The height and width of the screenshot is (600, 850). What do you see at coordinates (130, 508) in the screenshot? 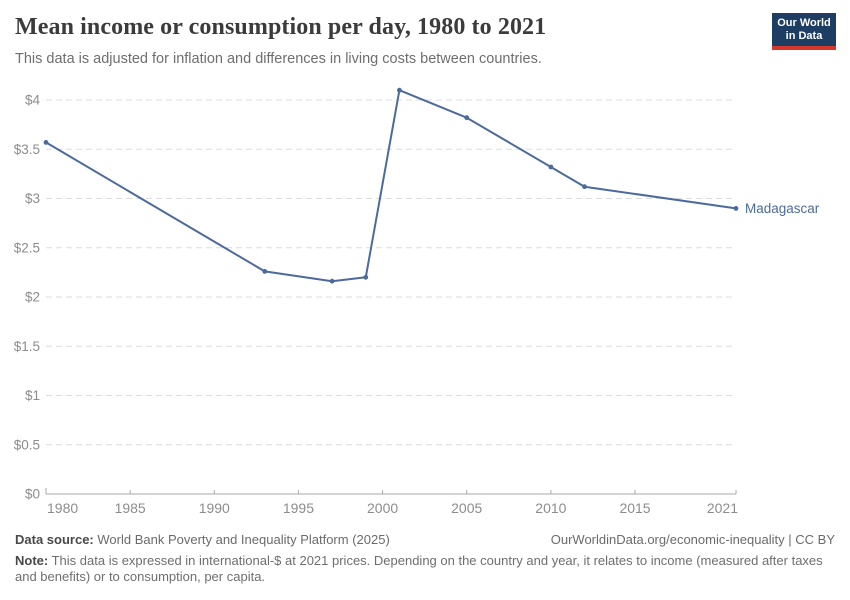
I see `x-axis-tick-label: 1985` at bounding box center [130, 508].